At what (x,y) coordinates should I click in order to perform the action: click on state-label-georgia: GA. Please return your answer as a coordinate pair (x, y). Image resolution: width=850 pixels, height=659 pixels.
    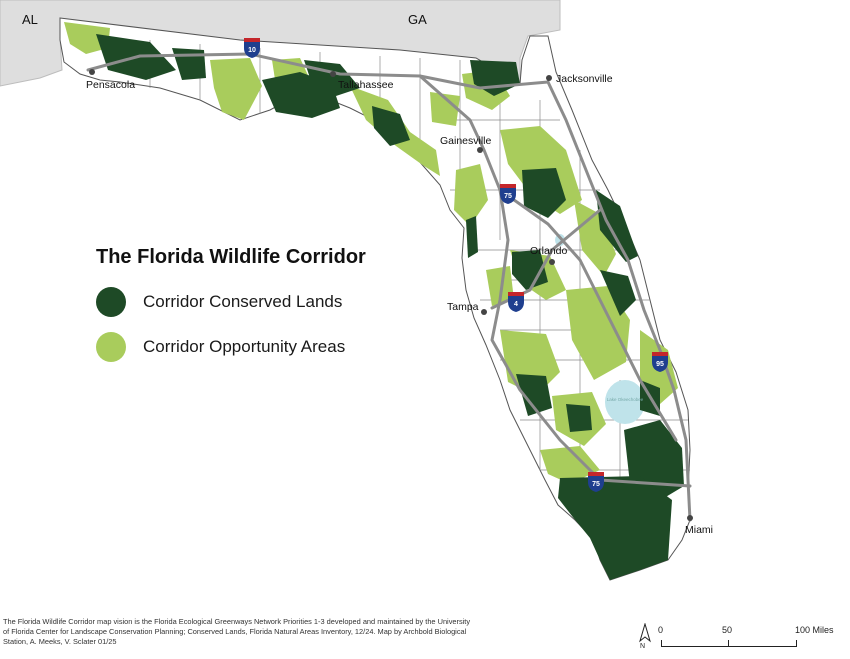
    Looking at the image, I should click on (417, 19).